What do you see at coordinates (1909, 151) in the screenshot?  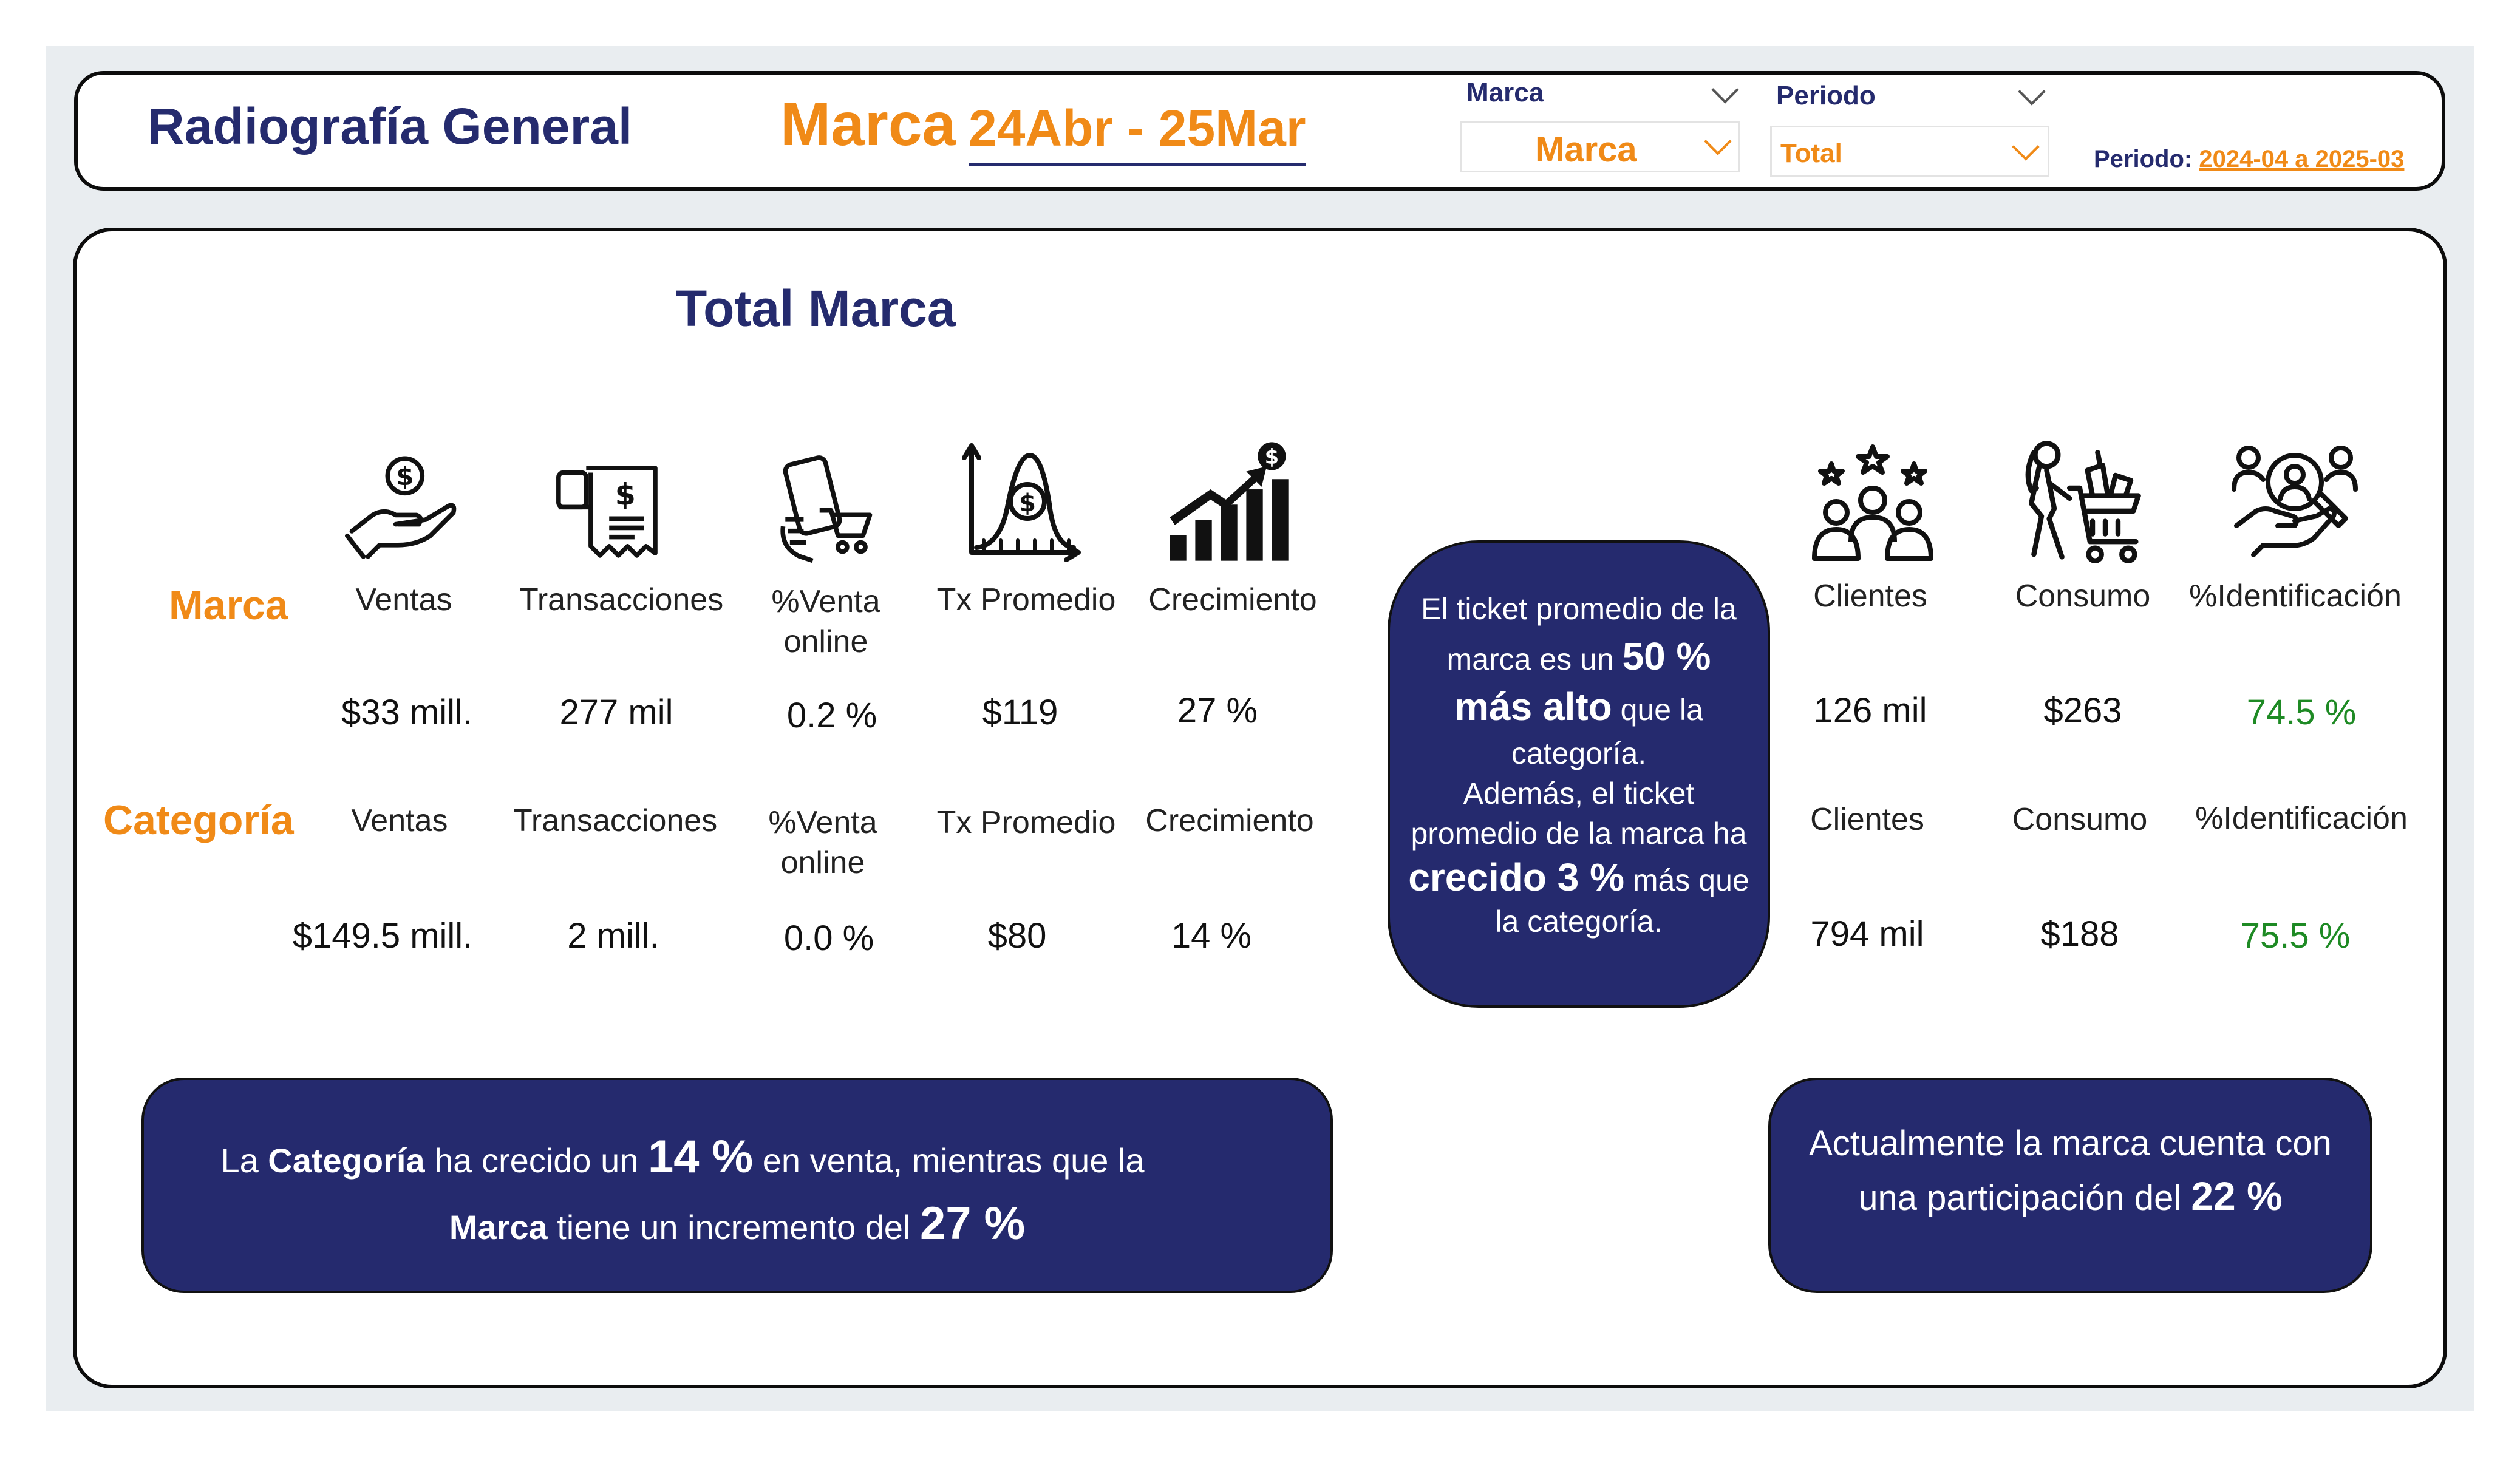 I see `periodo-slicer-dropdown: Total` at bounding box center [1909, 151].